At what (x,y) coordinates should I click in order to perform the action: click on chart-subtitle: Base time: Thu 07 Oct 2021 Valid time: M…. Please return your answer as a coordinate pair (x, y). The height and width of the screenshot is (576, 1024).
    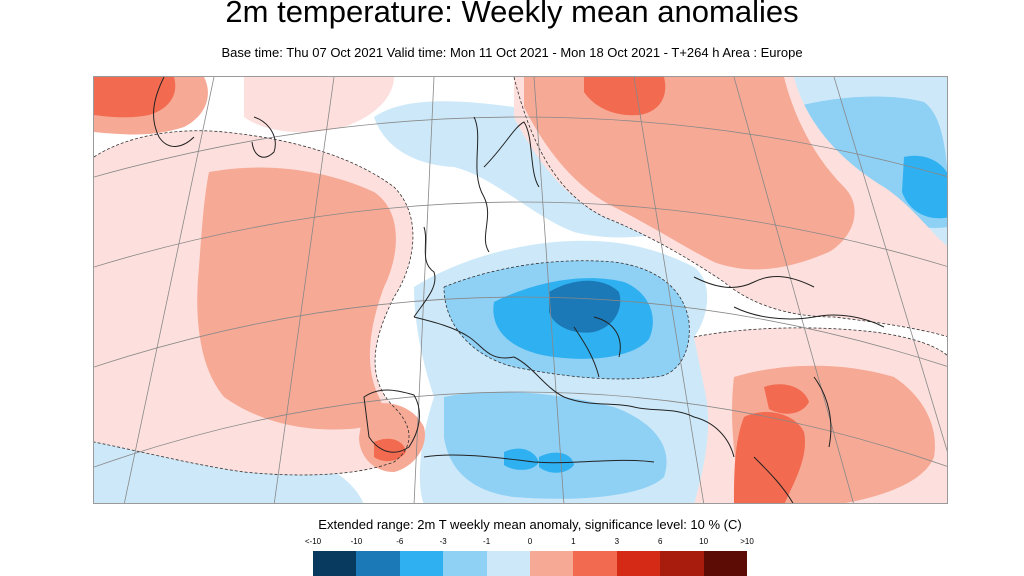
    Looking at the image, I should click on (512, 52).